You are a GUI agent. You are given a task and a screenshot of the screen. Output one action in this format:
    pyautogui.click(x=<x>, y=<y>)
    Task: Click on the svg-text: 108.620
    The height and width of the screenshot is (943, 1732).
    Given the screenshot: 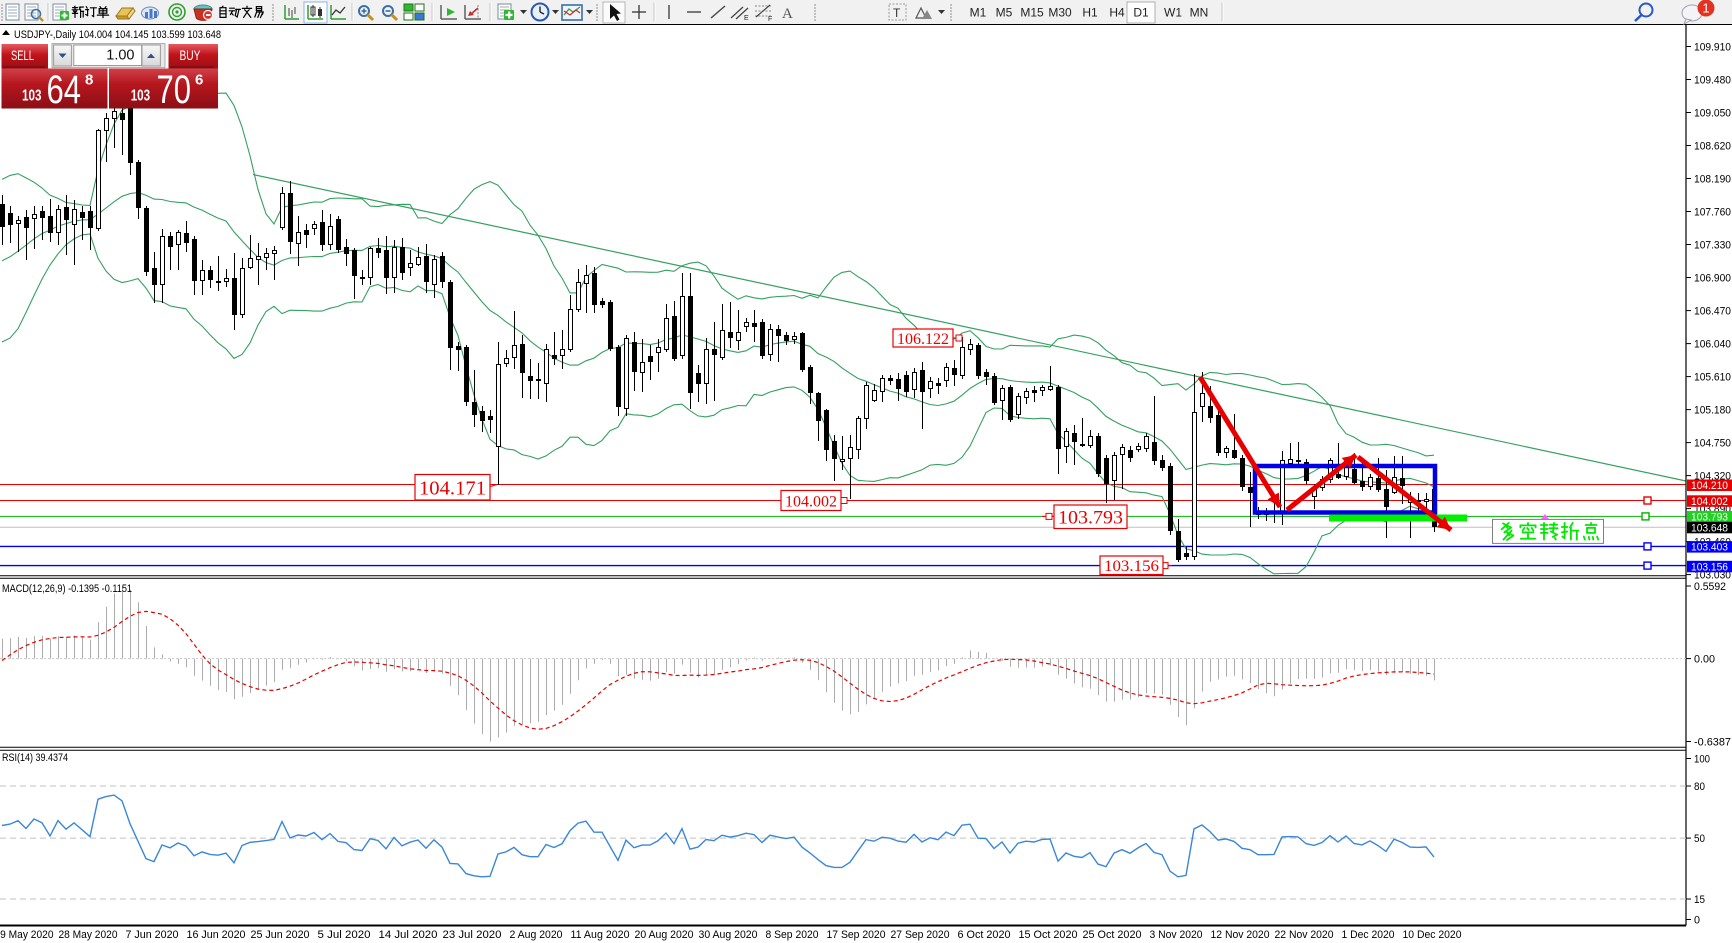 What is the action you would take?
    pyautogui.click(x=1712, y=147)
    